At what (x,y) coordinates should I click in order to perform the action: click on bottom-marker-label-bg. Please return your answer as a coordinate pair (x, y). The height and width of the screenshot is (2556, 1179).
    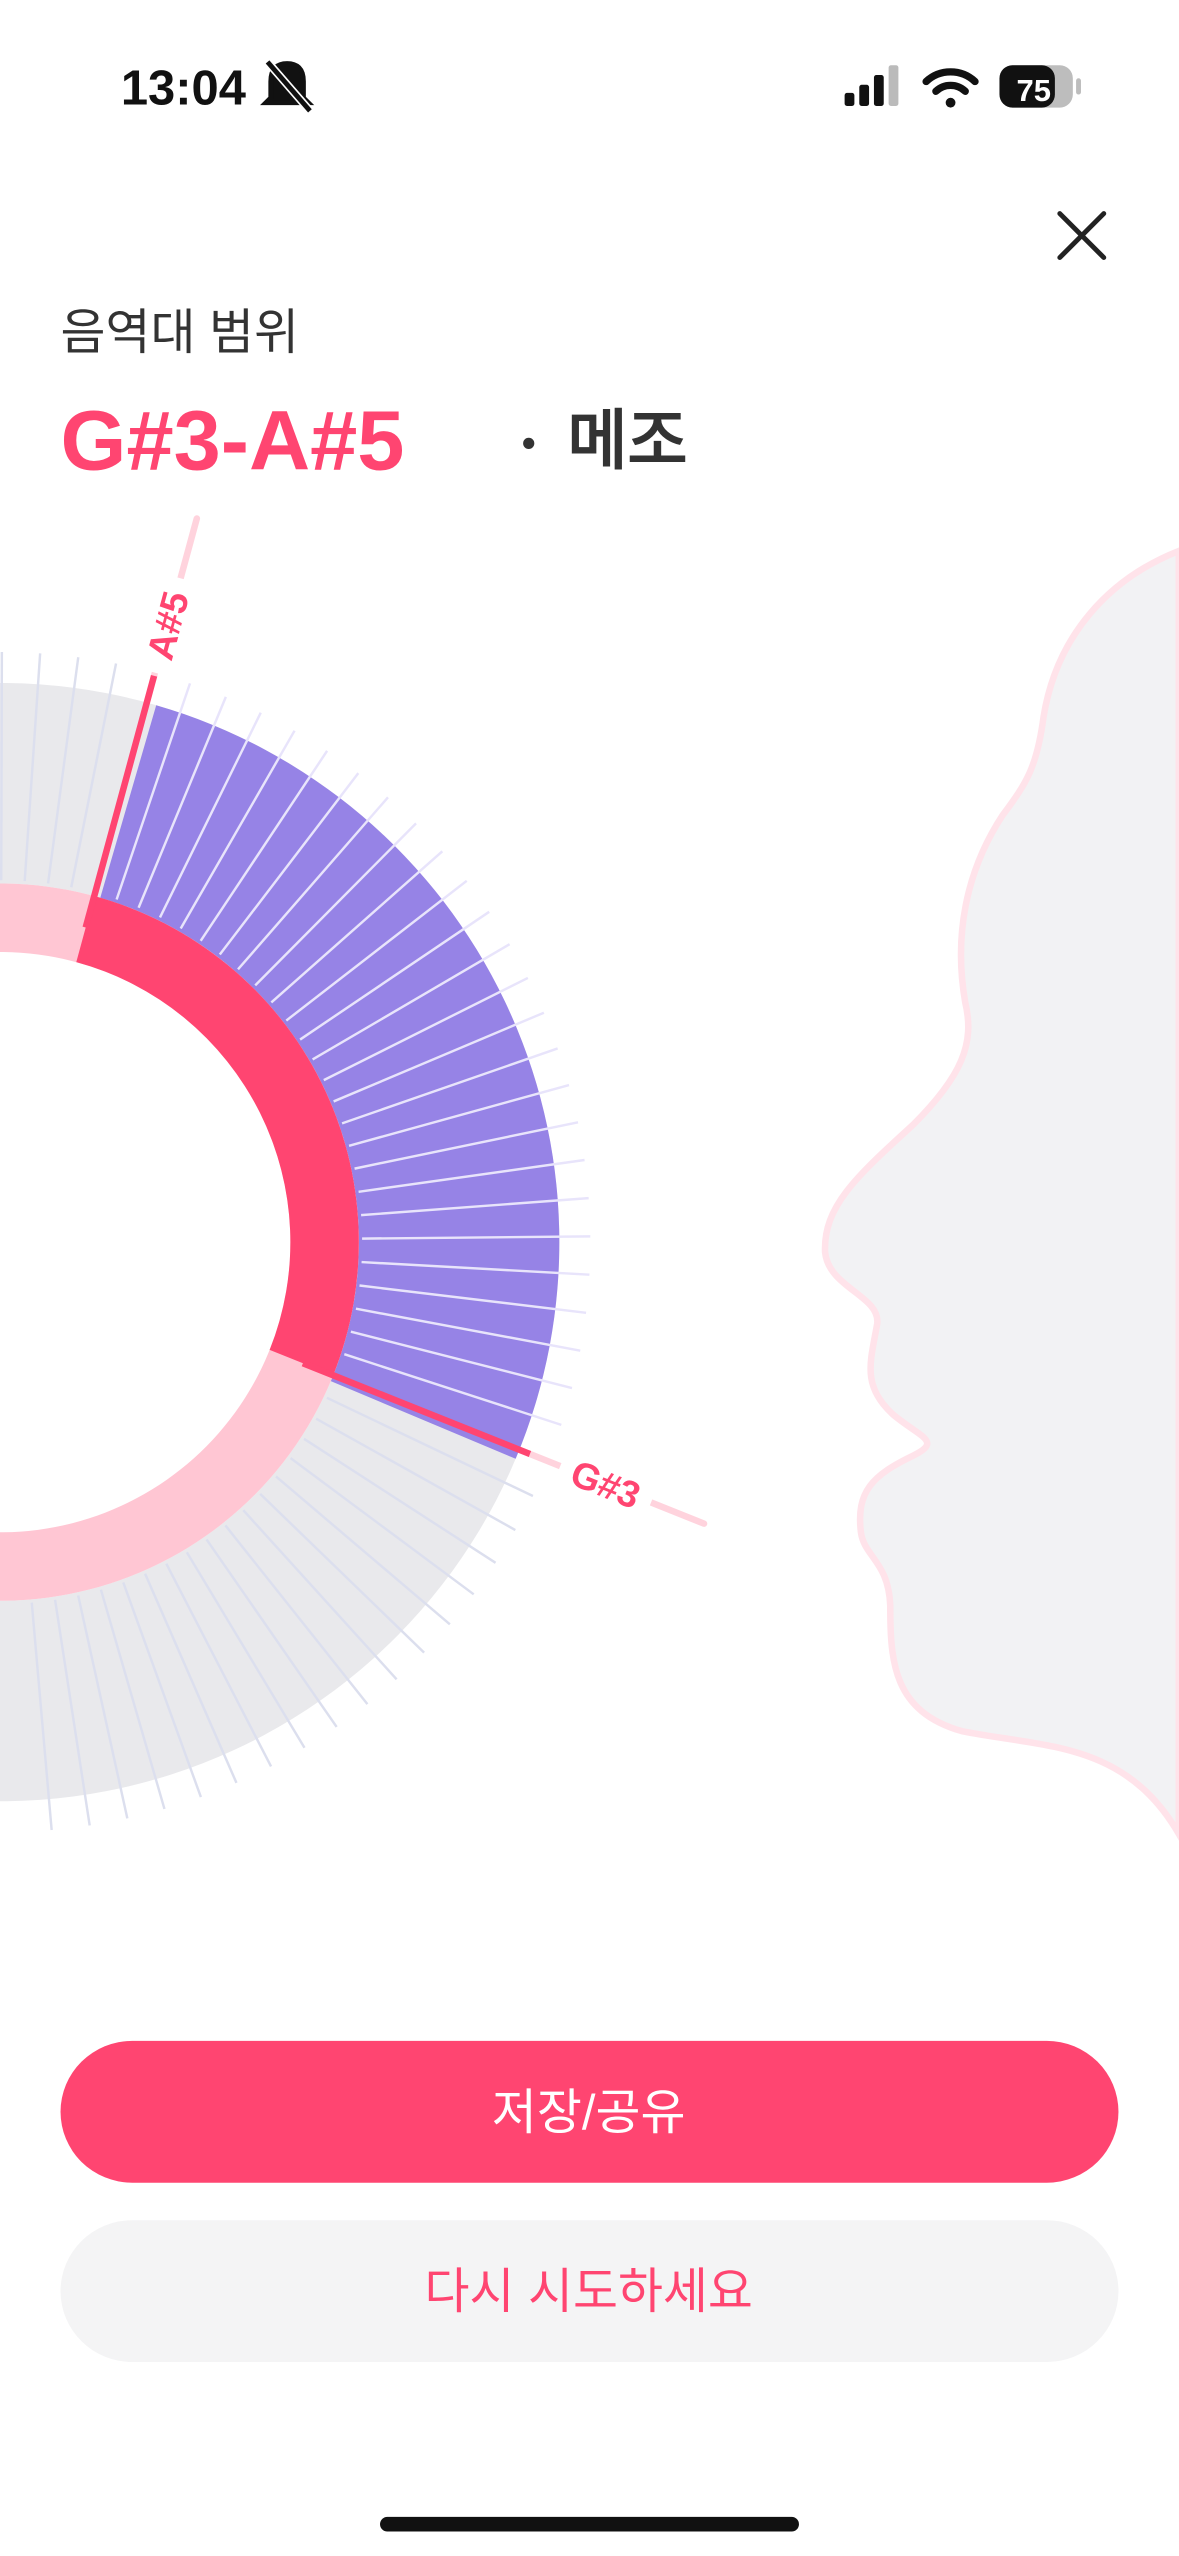
    Looking at the image, I should click on (605, 1484).